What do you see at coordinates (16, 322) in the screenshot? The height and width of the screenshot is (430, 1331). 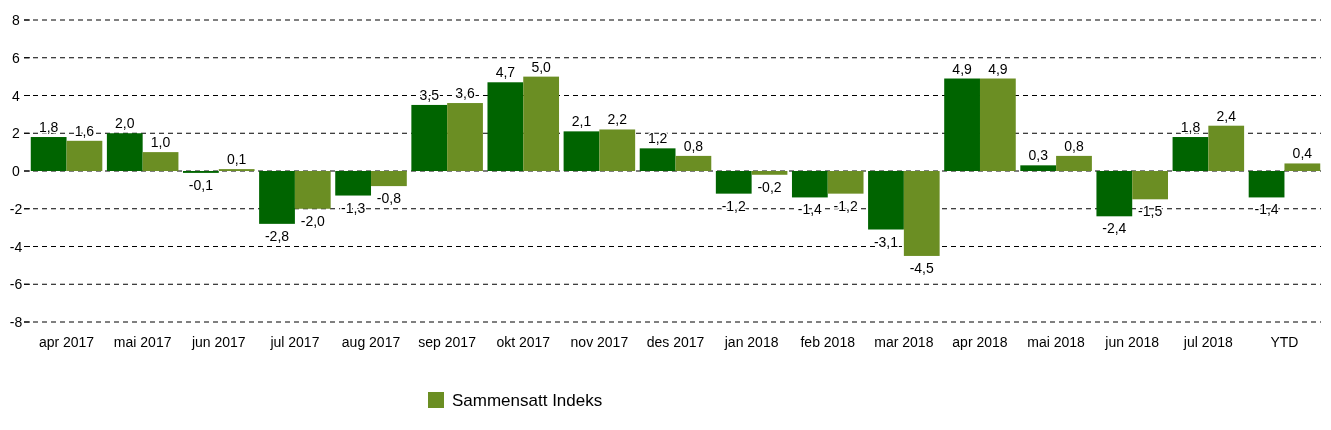 I see `y-tick-label: -8` at bounding box center [16, 322].